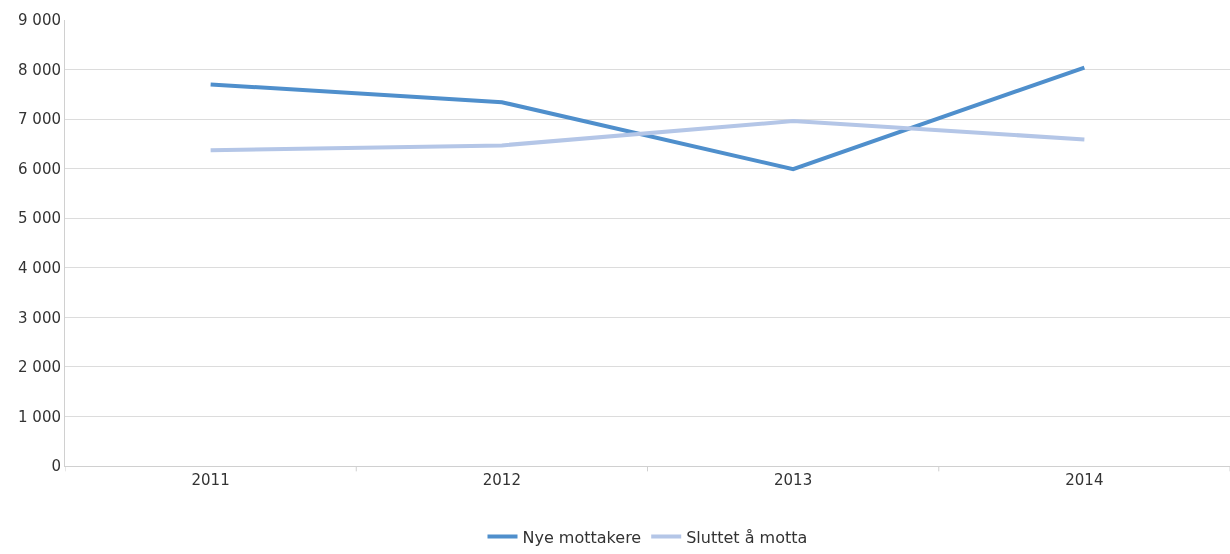  What do you see at coordinates (56, 466) in the screenshot?
I see `y-tick-label: 0` at bounding box center [56, 466].